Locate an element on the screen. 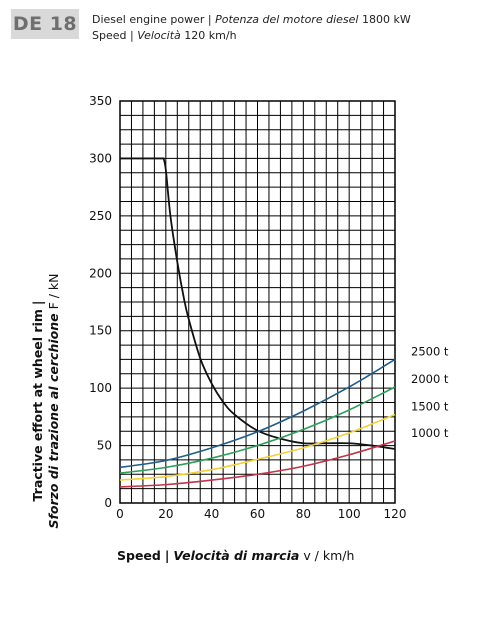 The width and height of the screenshot is (491, 621). x-title-unit: v / km/h is located at coordinates (329, 555).